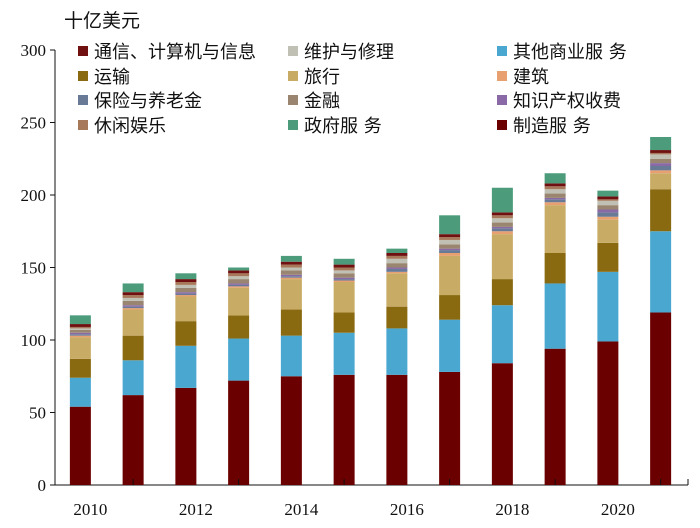  I want to click on legend-label: 政府服 务, so click(343, 126).